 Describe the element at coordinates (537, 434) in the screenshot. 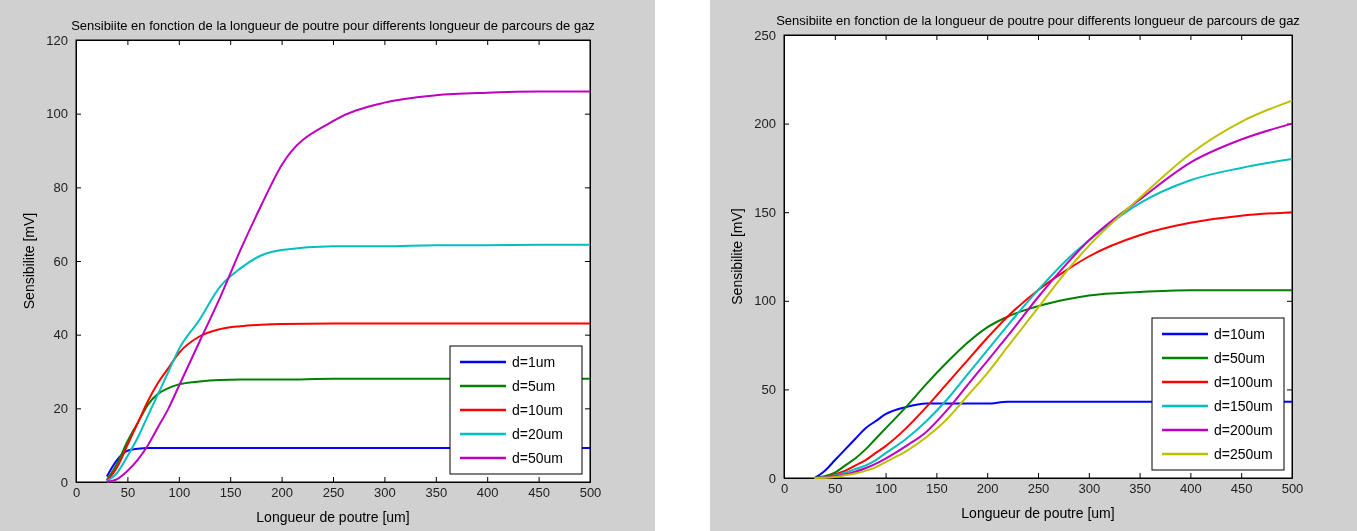

I see `legend-label: d=20um` at that location.